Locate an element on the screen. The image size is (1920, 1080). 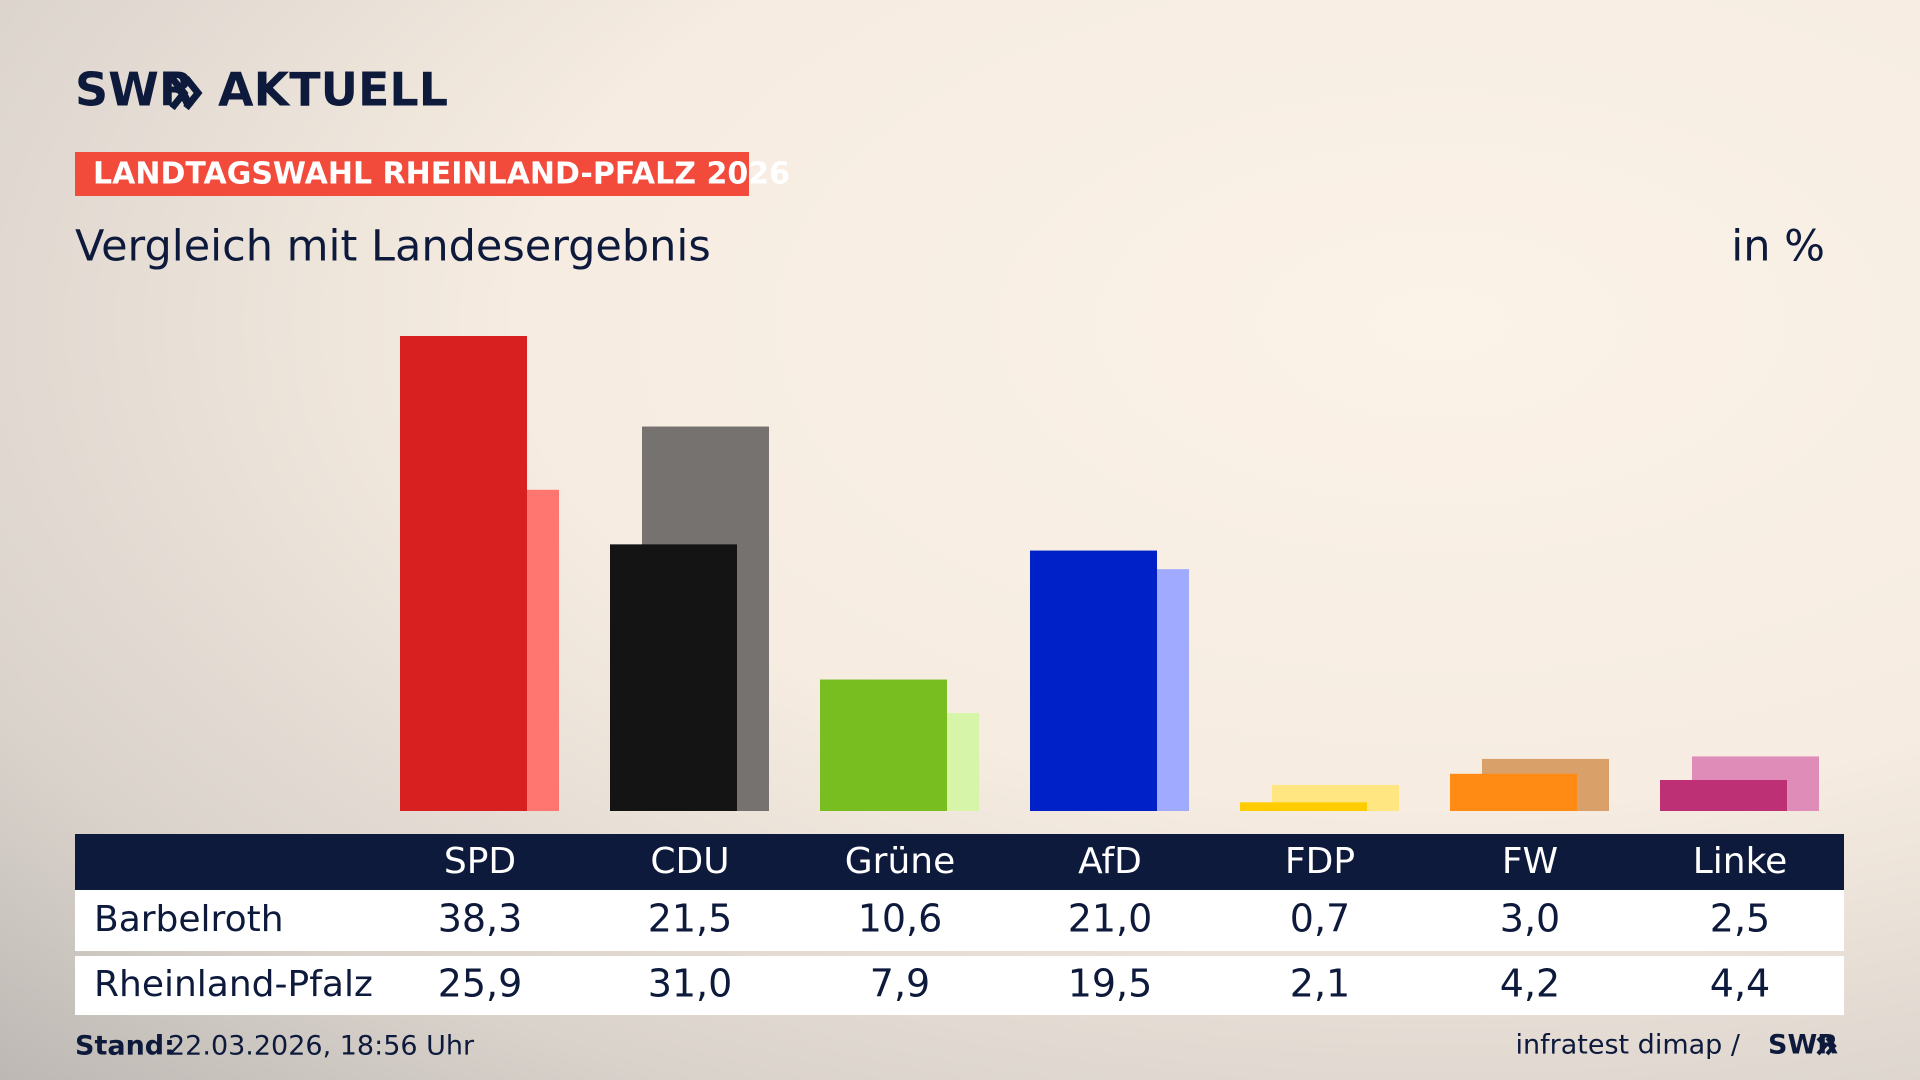
cell-value: 21,0 is located at coordinates (1110, 919).